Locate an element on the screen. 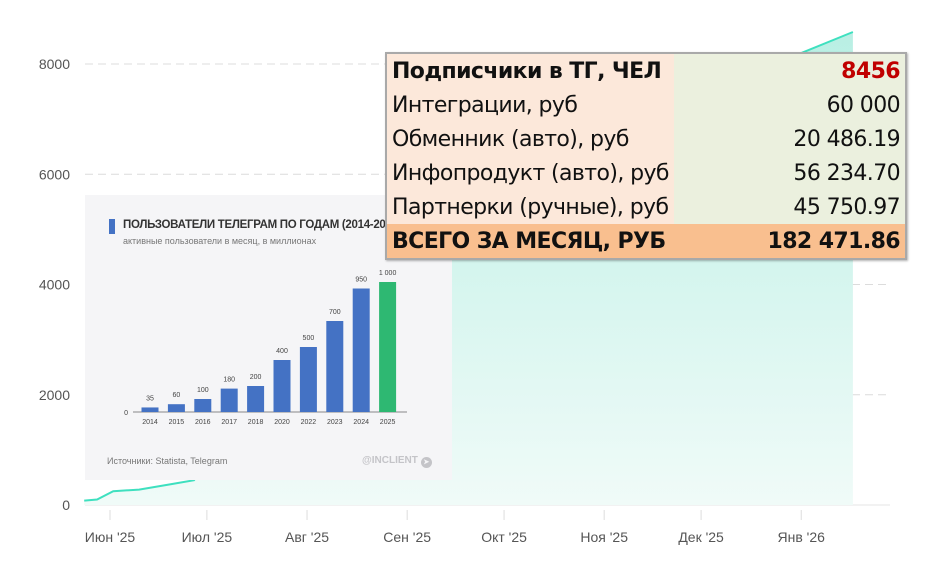  y-tick-label: 6000 is located at coordinates (54, 174).